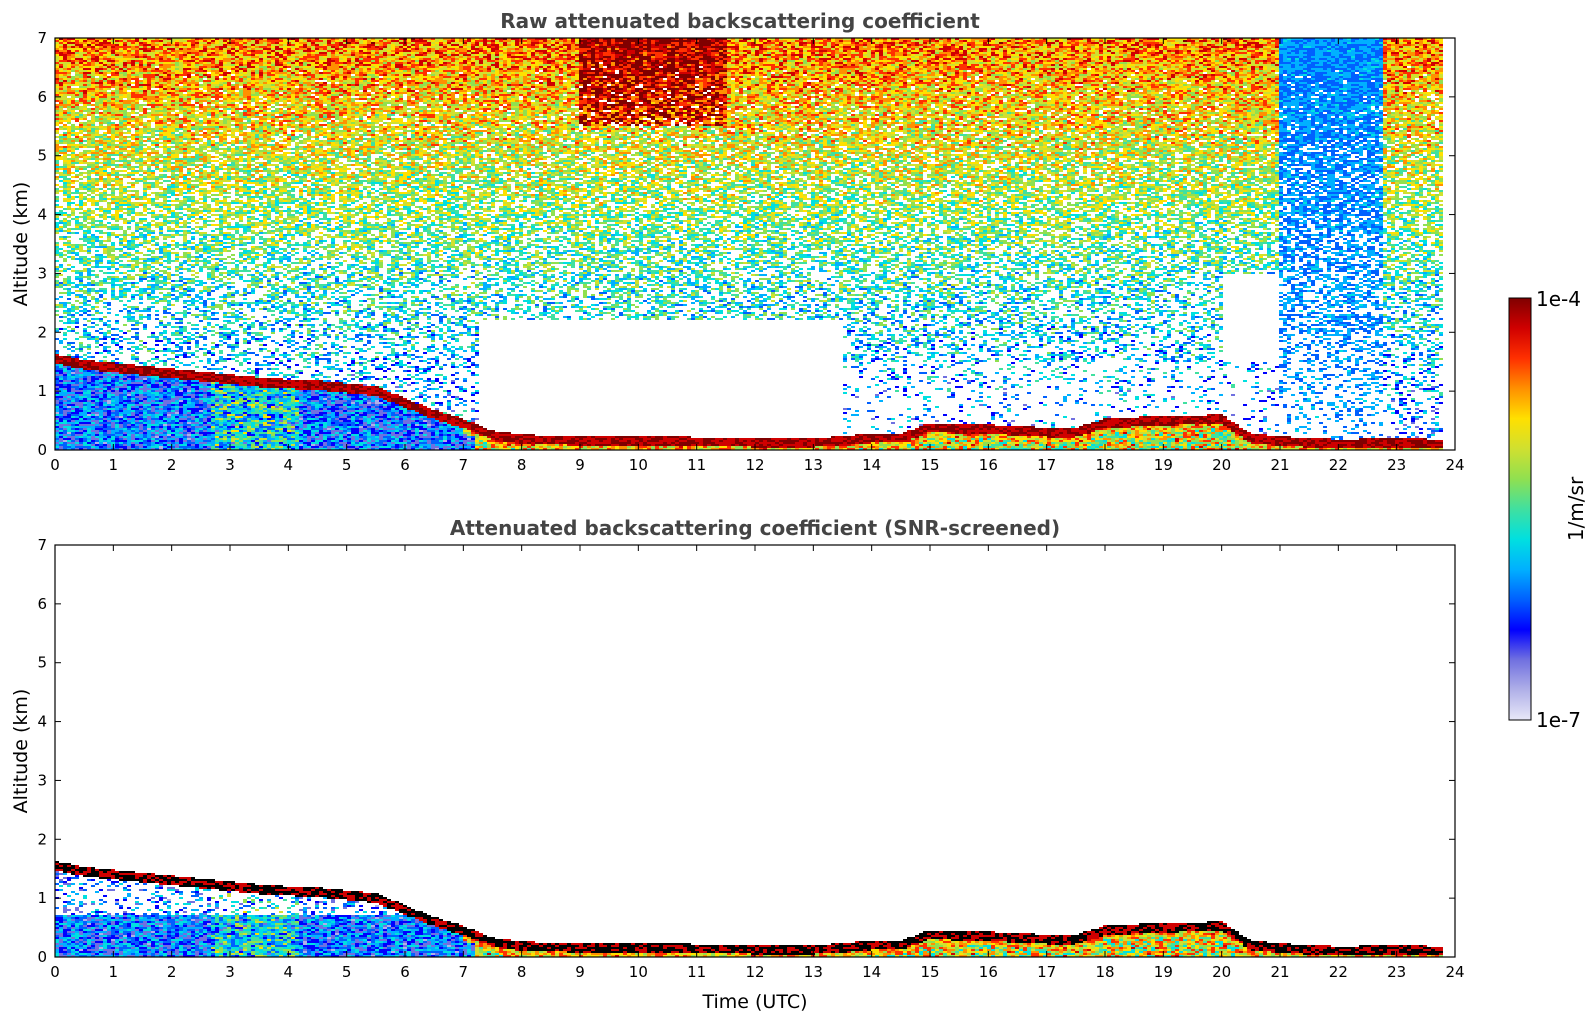  What do you see at coordinates (21, 751) in the screenshot?
I see `screened-y-axis-label: Altitude (km)` at bounding box center [21, 751].